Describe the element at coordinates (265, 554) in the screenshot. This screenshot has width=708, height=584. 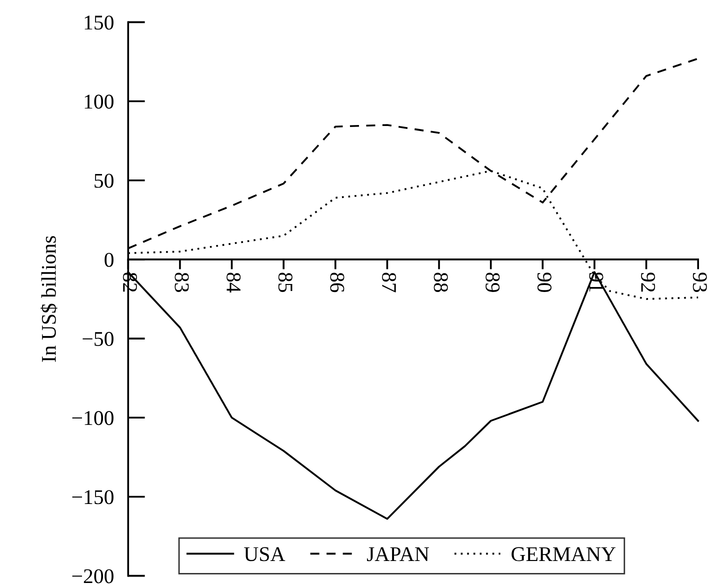
I see `legend-label: USA` at that location.